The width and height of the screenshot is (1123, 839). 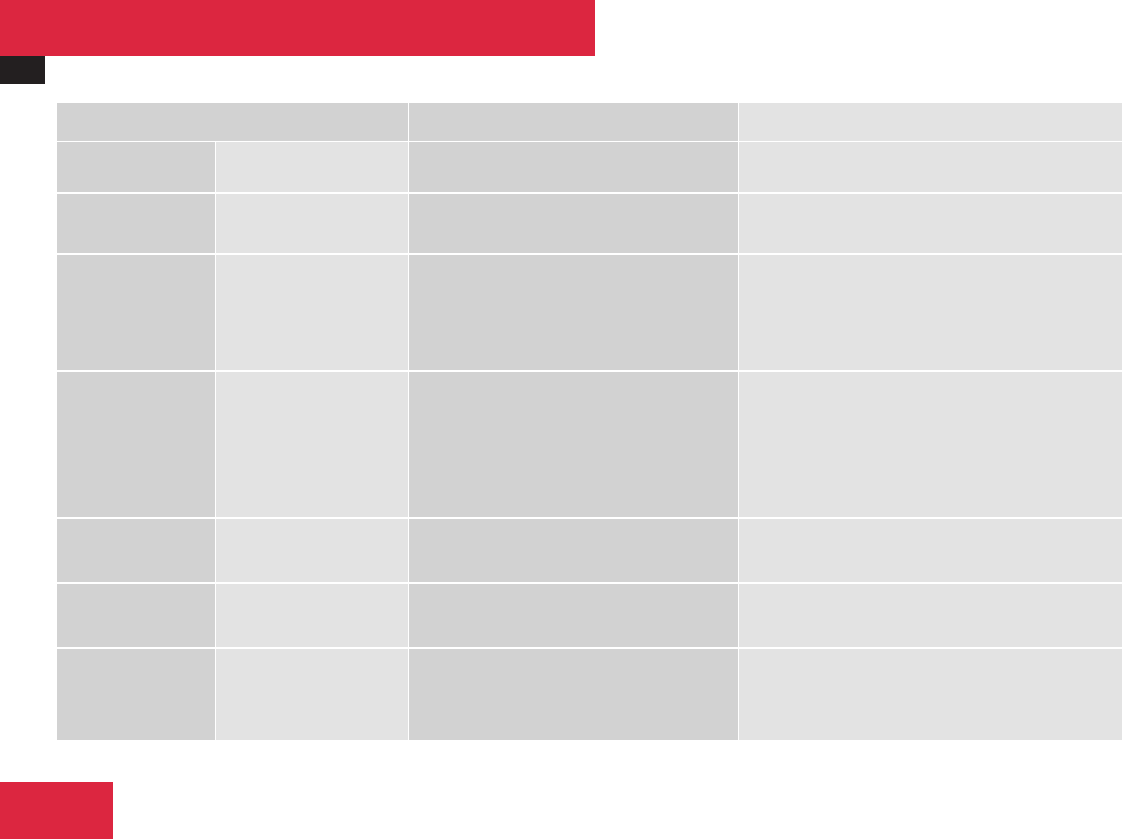 What do you see at coordinates (22, 70) in the screenshot?
I see `header-tab` at bounding box center [22, 70].